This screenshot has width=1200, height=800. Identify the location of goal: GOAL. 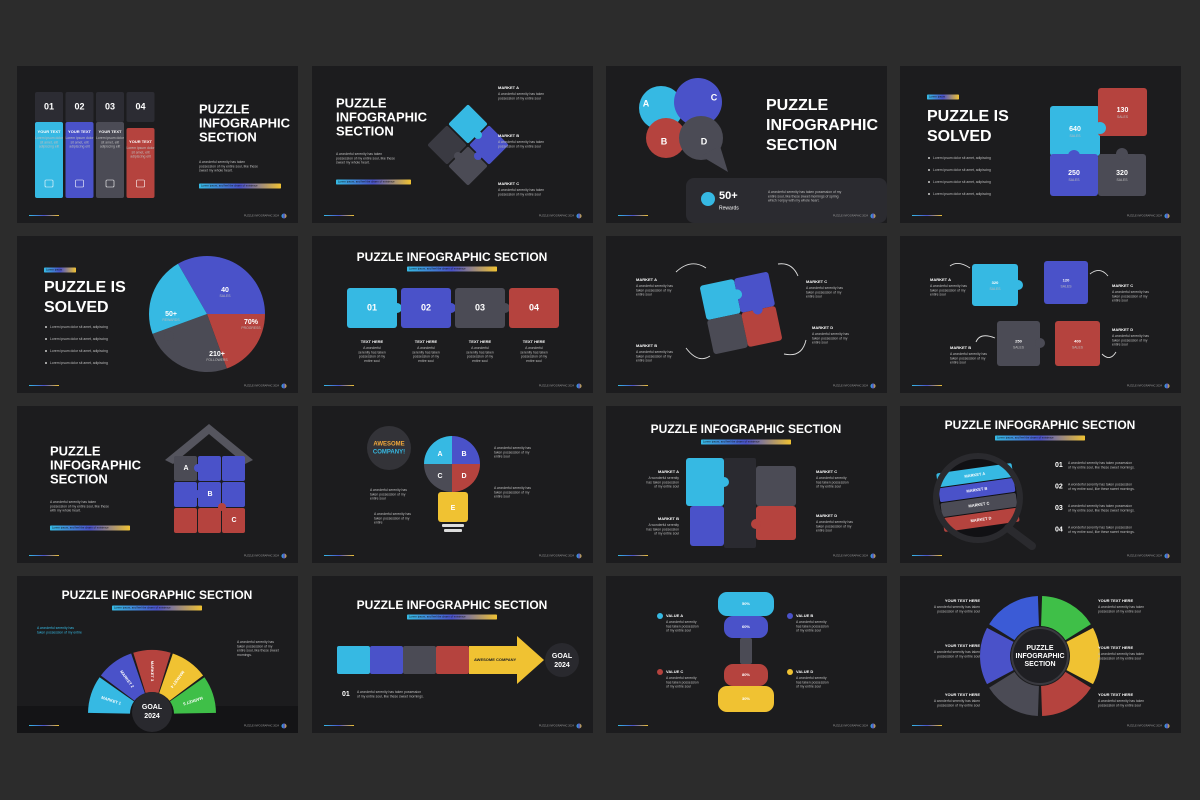
(152, 707).